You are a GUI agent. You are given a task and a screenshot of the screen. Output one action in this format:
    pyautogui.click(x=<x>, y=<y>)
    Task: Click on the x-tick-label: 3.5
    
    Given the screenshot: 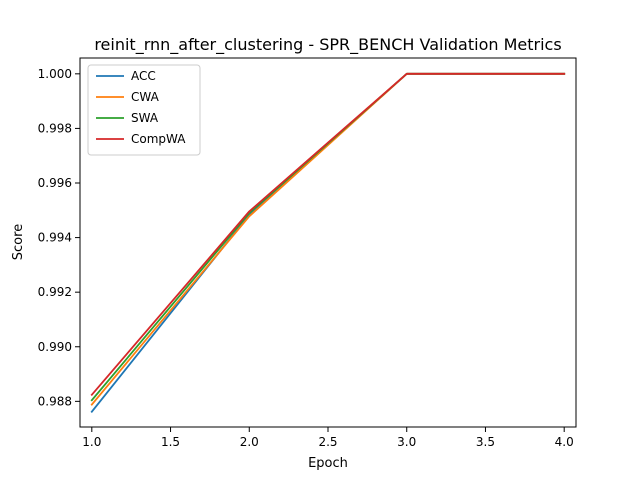 What is the action you would take?
    pyautogui.click(x=485, y=442)
    